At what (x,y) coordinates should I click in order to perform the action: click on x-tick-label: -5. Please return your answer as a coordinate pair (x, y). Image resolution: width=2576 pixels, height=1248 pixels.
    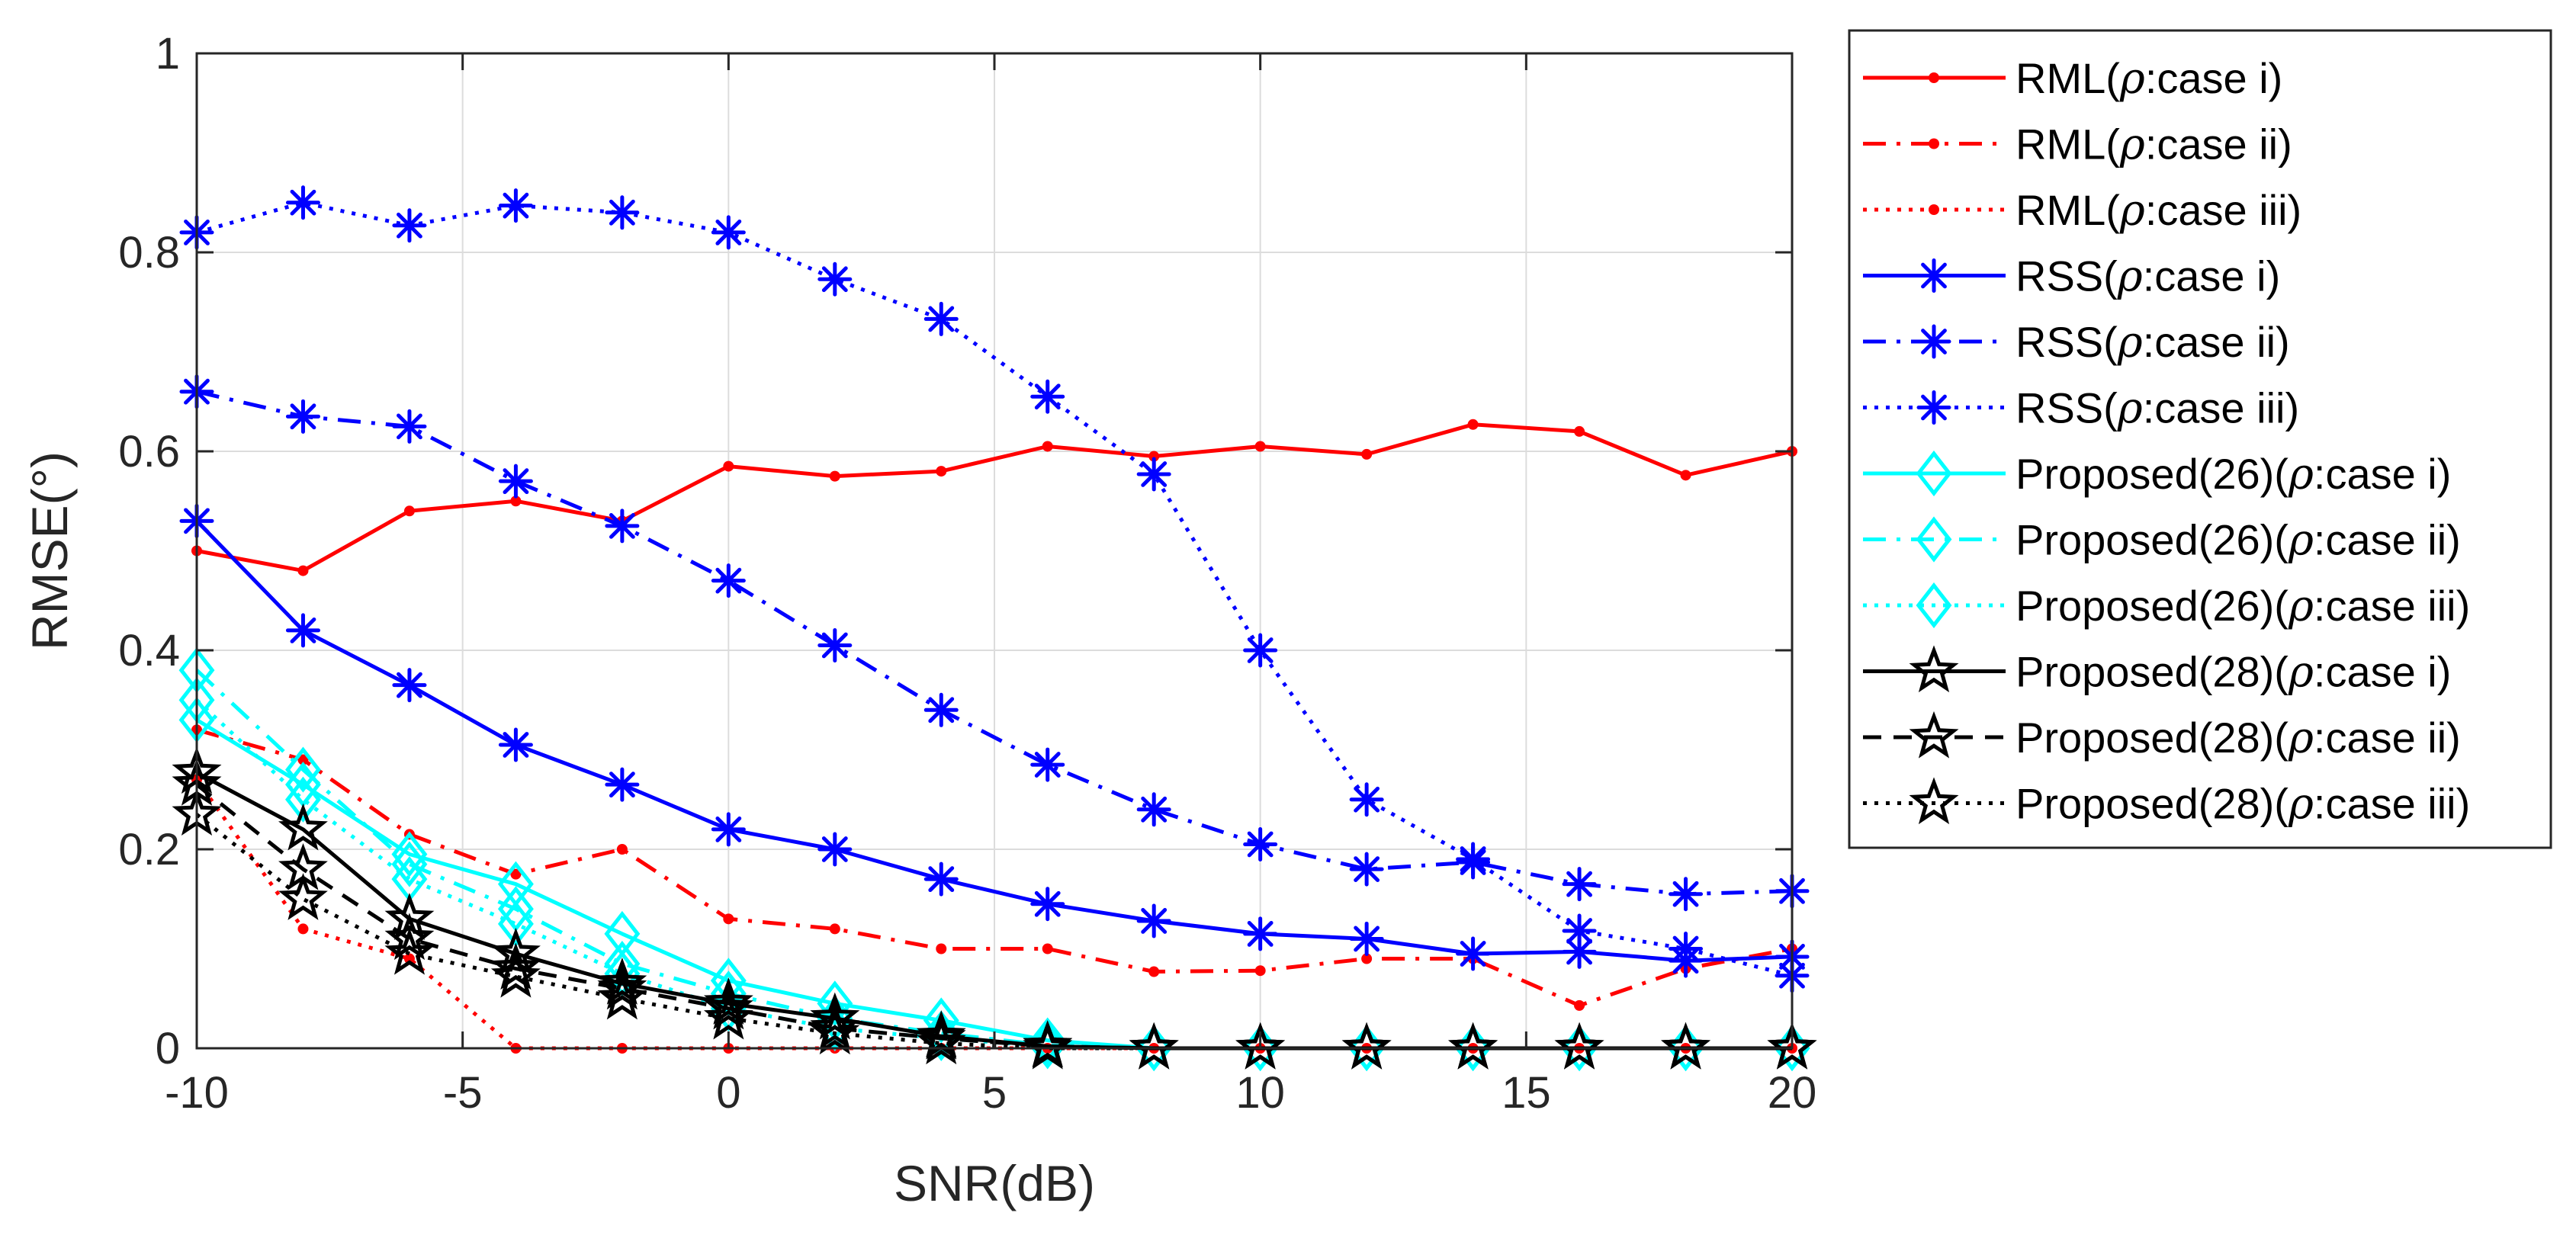
    Looking at the image, I should click on (463, 1093).